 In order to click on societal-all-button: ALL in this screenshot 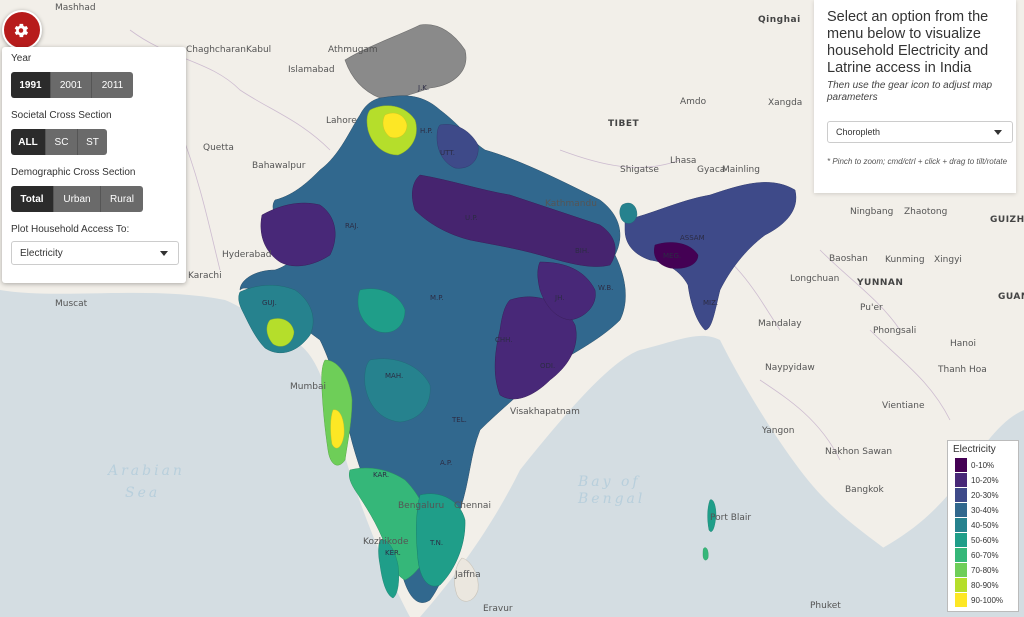, I will do `click(28, 142)`.